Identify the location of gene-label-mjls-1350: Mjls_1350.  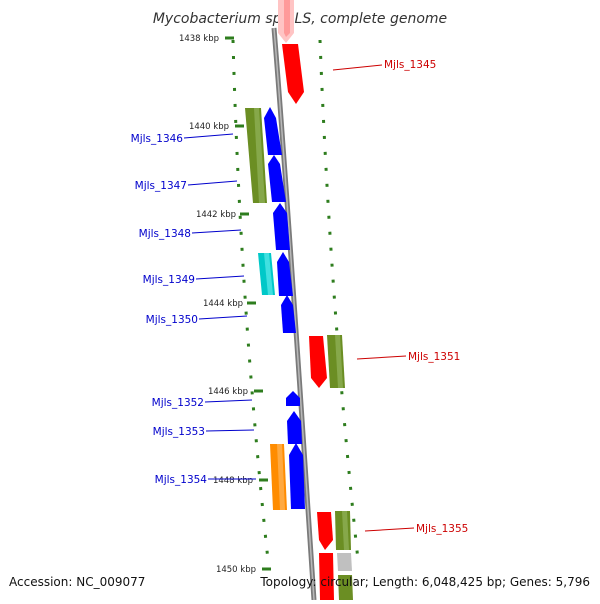
(172, 320).